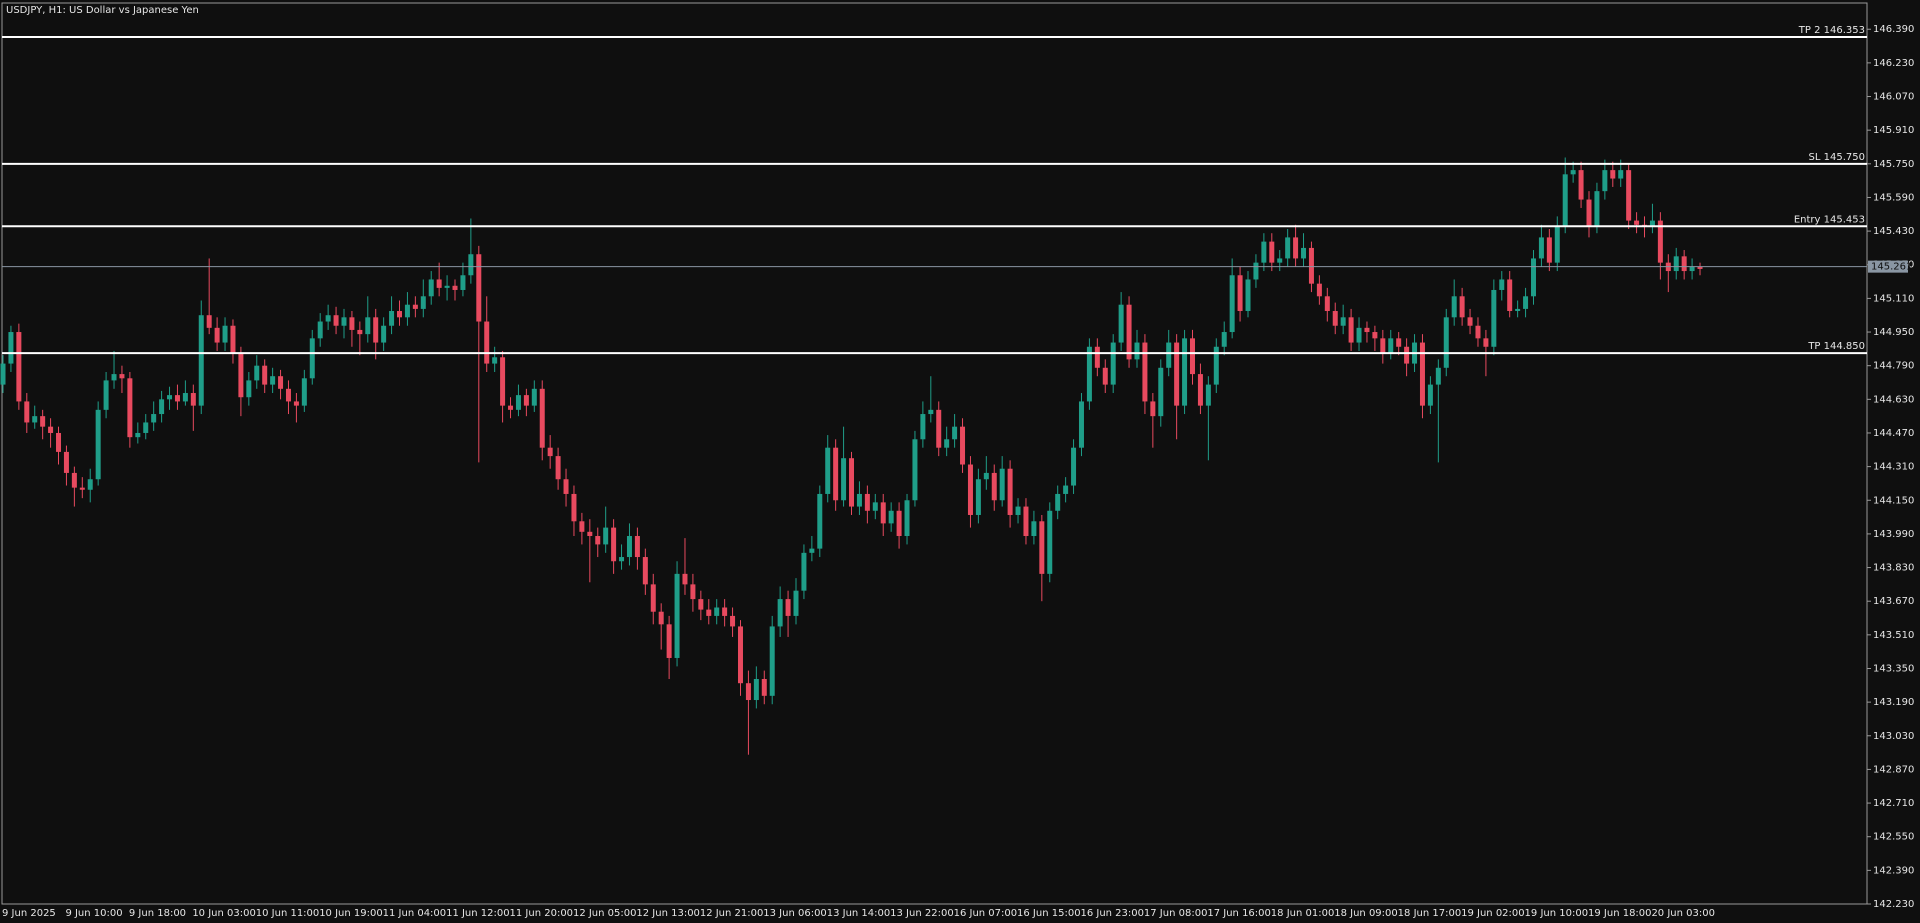 The width and height of the screenshot is (1920, 923). Describe the element at coordinates (1366, 913) in the screenshot. I see `x-tick-label: 18 Jun 09:00` at that location.